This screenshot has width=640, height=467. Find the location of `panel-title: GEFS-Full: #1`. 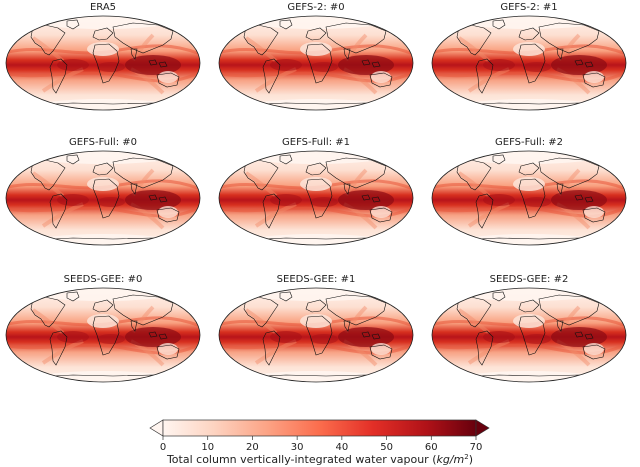

panel-title: GEFS-Full: #1 is located at coordinates (316, 142).